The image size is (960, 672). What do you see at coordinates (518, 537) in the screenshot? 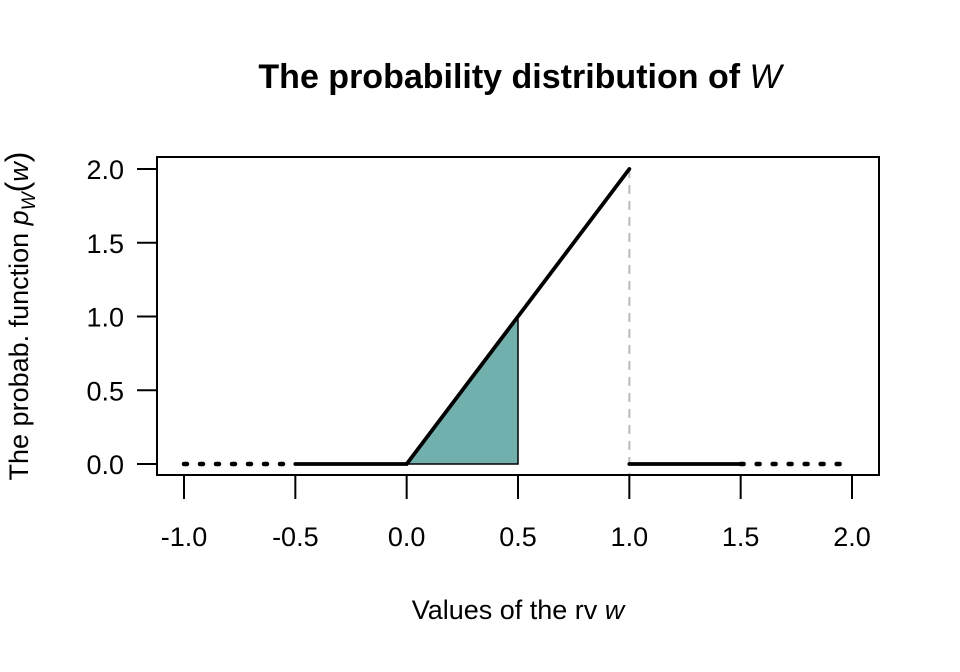
I see `x-tick-label: 0.5` at bounding box center [518, 537].